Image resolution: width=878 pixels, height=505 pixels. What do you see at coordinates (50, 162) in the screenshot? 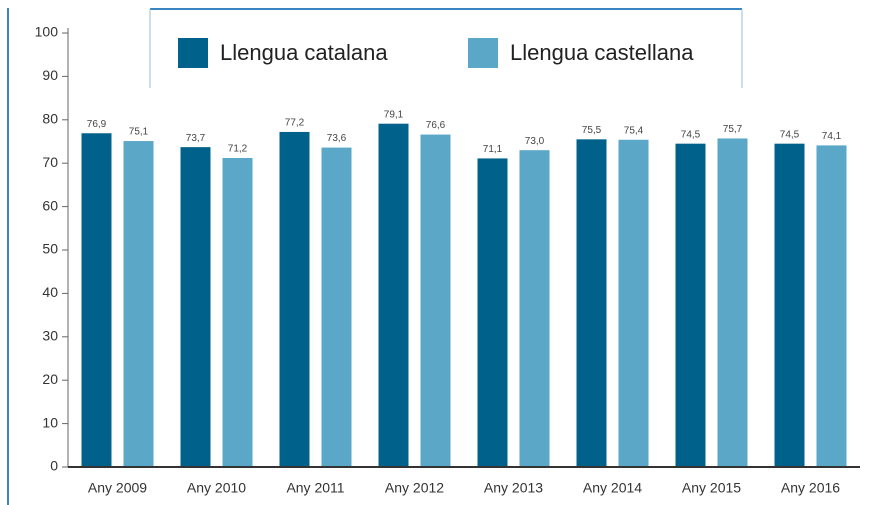
I see `y-tick-label: 70` at bounding box center [50, 162].